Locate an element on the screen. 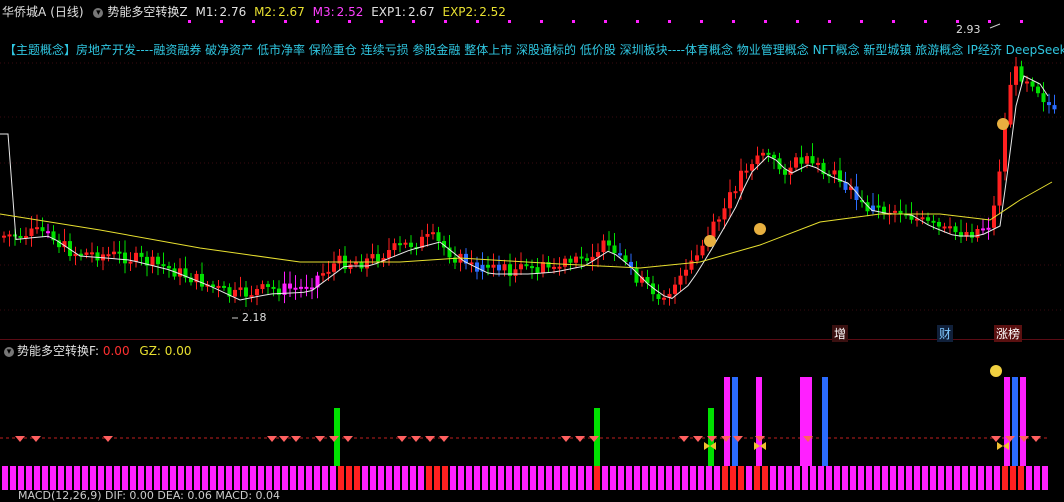 Image resolution: width=1064 pixels, height=502 pixels. event-tag-zeng: 增 is located at coordinates (840, 333).